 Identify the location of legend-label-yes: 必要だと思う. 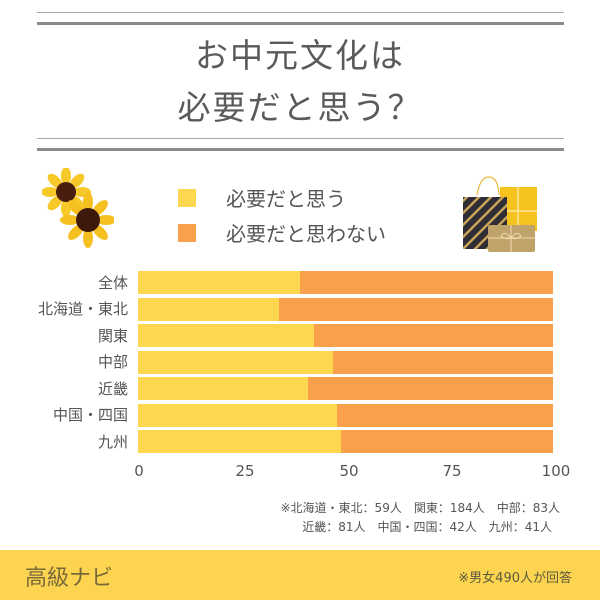
(286, 199).